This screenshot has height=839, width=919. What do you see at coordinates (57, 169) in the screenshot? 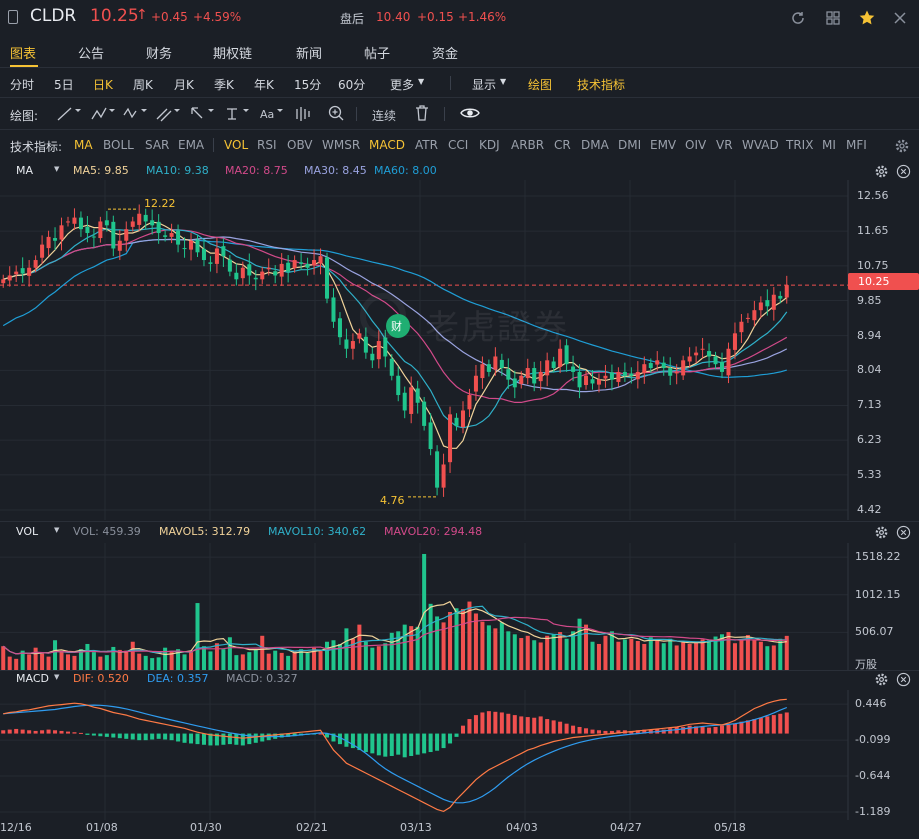
I see `ma-dropdown-icon: ▼` at bounding box center [57, 169].